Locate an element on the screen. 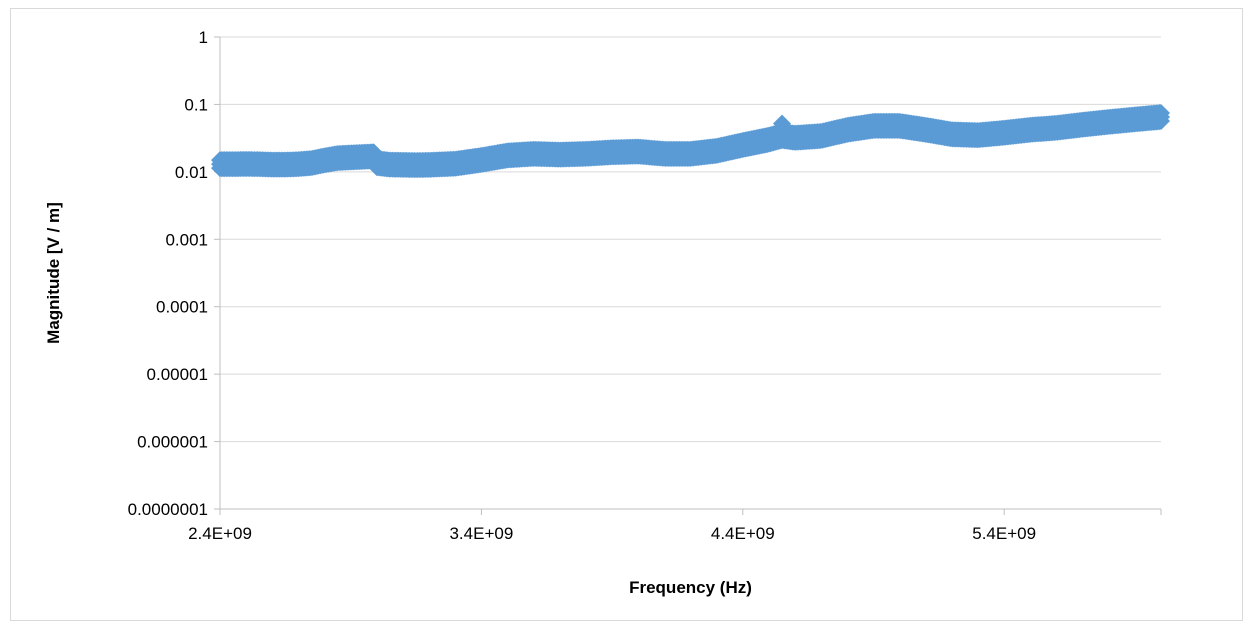 The image size is (1251, 629). y-tick-label: 0.001 is located at coordinates (186, 239).